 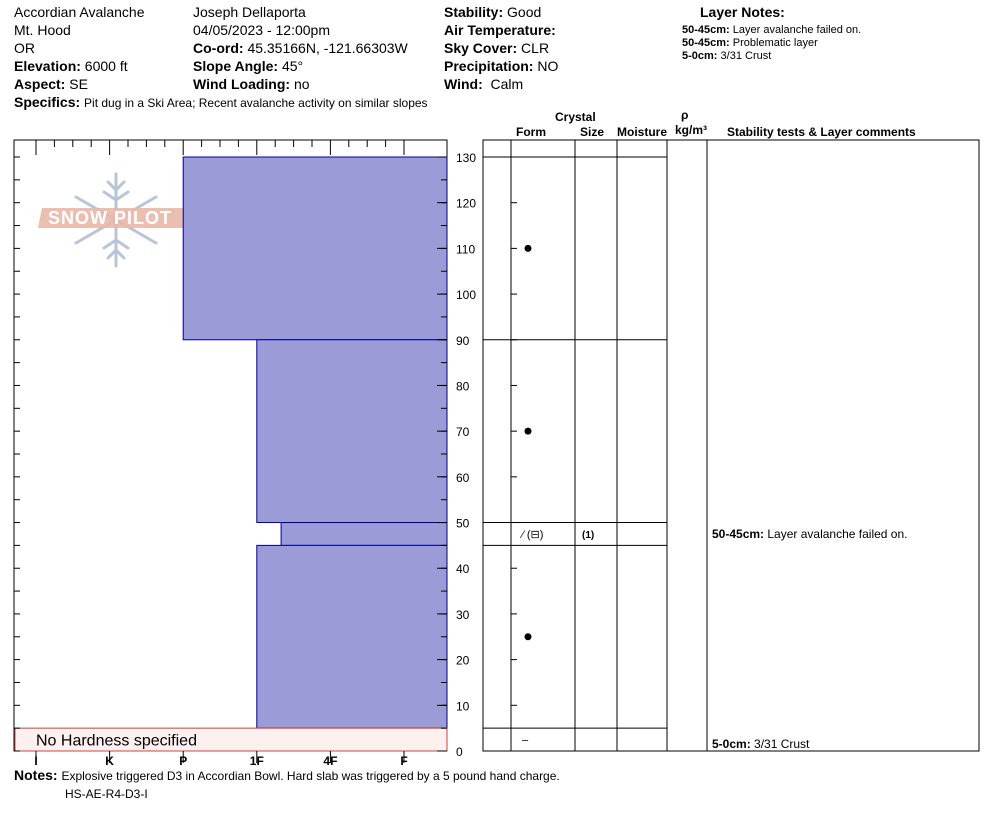 What do you see at coordinates (292, 66) in the screenshot?
I see `slope-value: 45°` at bounding box center [292, 66].